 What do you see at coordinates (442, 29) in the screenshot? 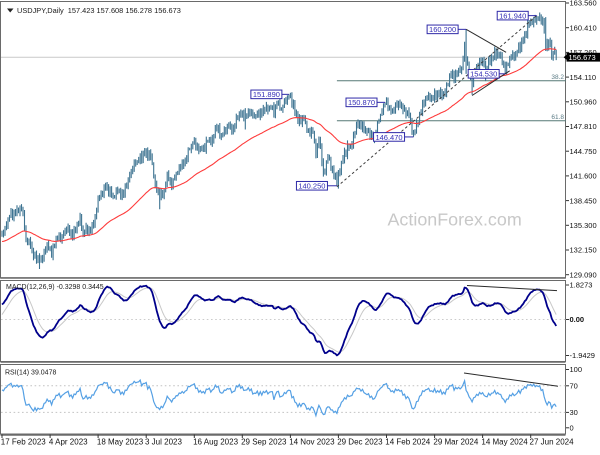
I see `svg-text: 160.200` at bounding box center [442, 29].